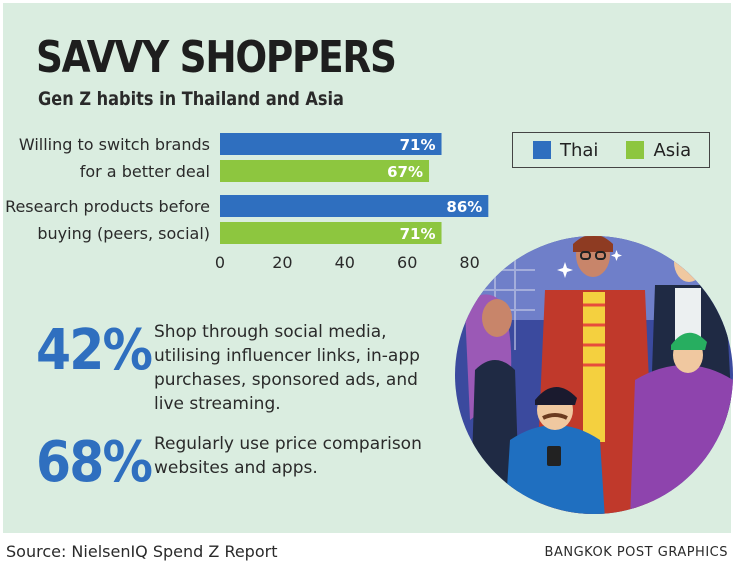 The image size is (734, 568). I want to click on legend-swatch-thai, so click(542, 150).